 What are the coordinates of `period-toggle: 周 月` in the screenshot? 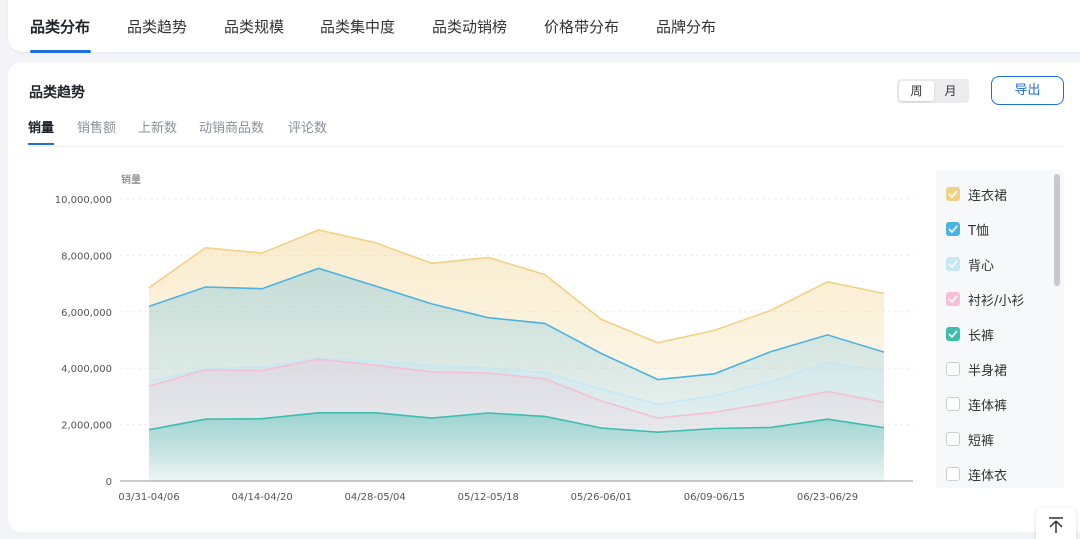 It's located at (933, 91).